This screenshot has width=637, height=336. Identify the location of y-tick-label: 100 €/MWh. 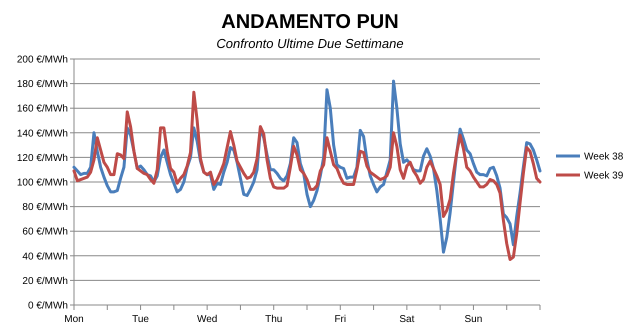
(42, 183).